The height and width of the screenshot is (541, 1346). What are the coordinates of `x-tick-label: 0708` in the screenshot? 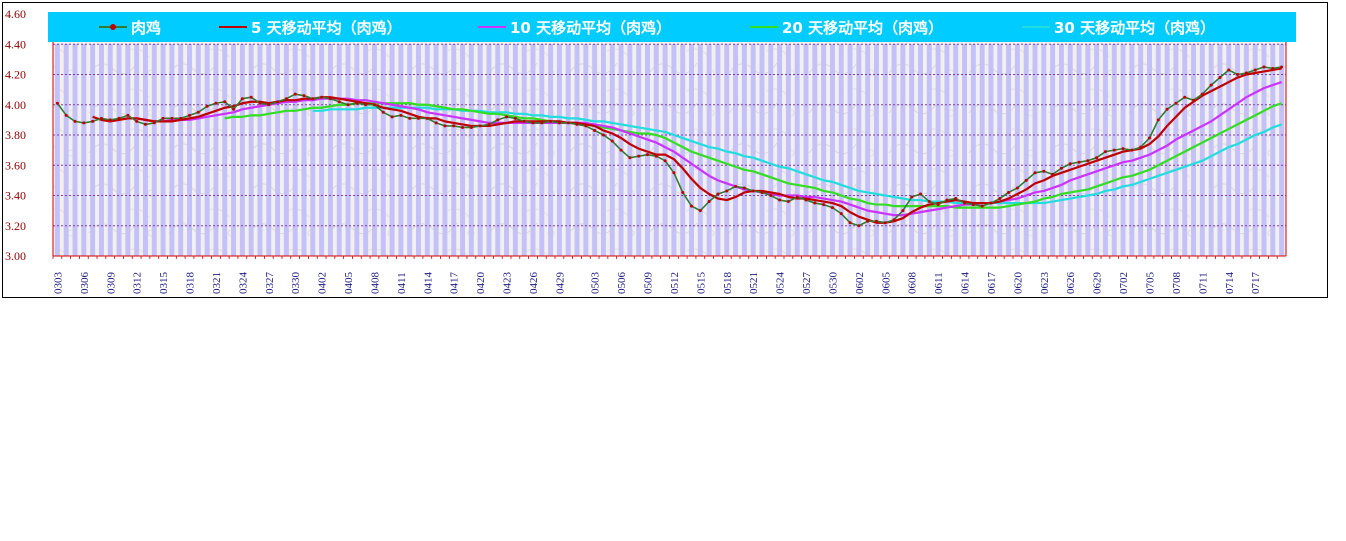 It's located at (1177, 283).